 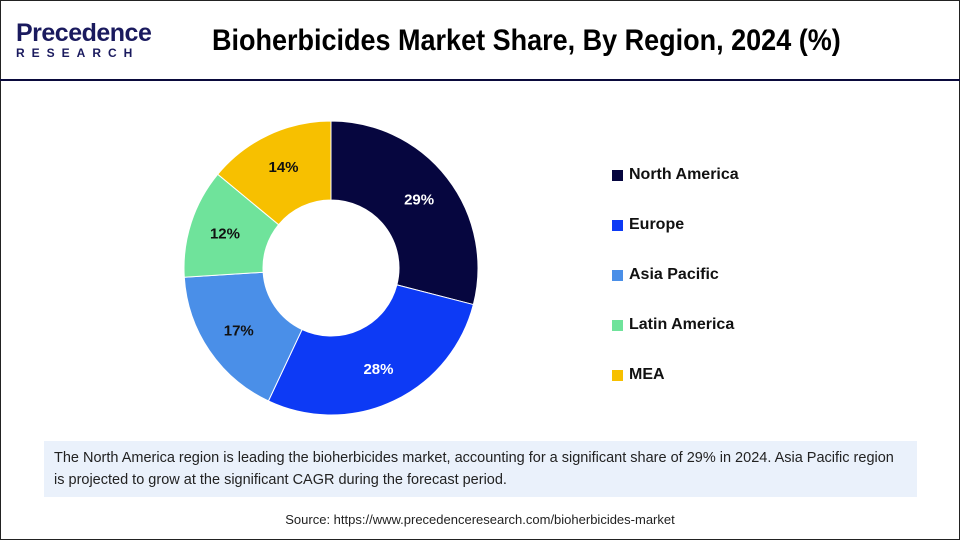 I want to click on slice-mea, so click(x=274, y=173).